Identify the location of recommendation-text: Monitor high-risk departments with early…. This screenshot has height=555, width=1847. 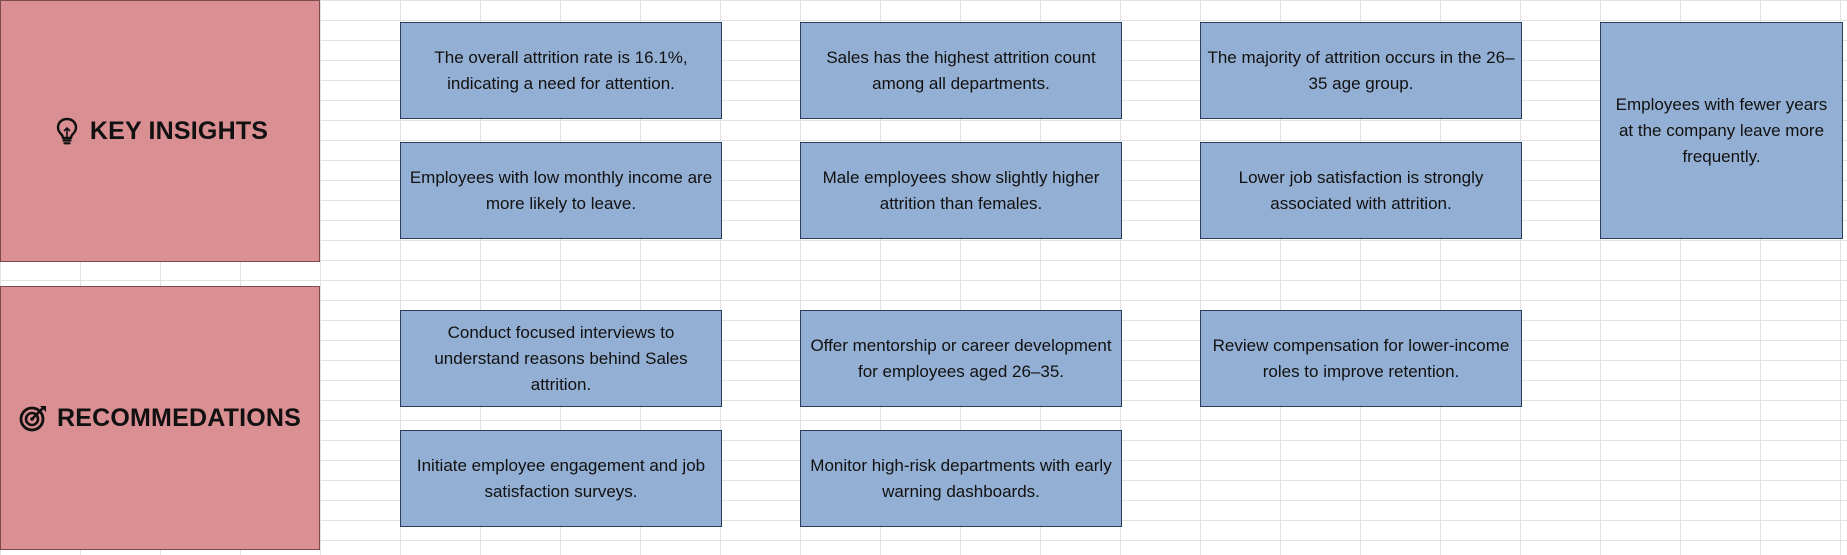
(961, 478).